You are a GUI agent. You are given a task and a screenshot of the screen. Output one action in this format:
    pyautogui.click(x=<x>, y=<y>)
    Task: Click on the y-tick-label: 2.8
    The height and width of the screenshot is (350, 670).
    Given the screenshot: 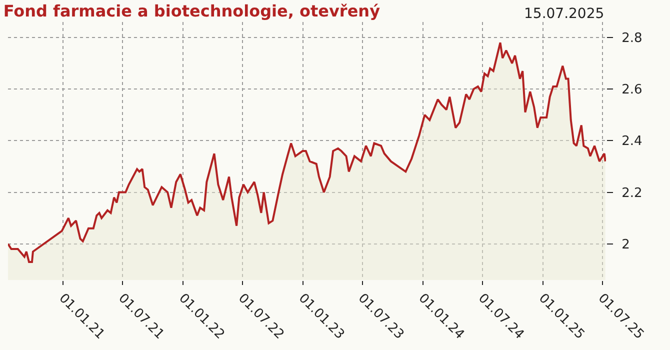 What is the action you would take?
    pyautogui.click(x=632, y=38)
    